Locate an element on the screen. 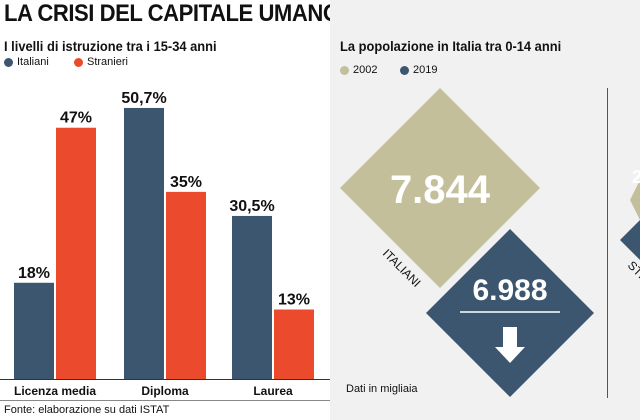 The width and height of the screenshot is (640, 420). footer-divider is located at coordinates (165, 400).